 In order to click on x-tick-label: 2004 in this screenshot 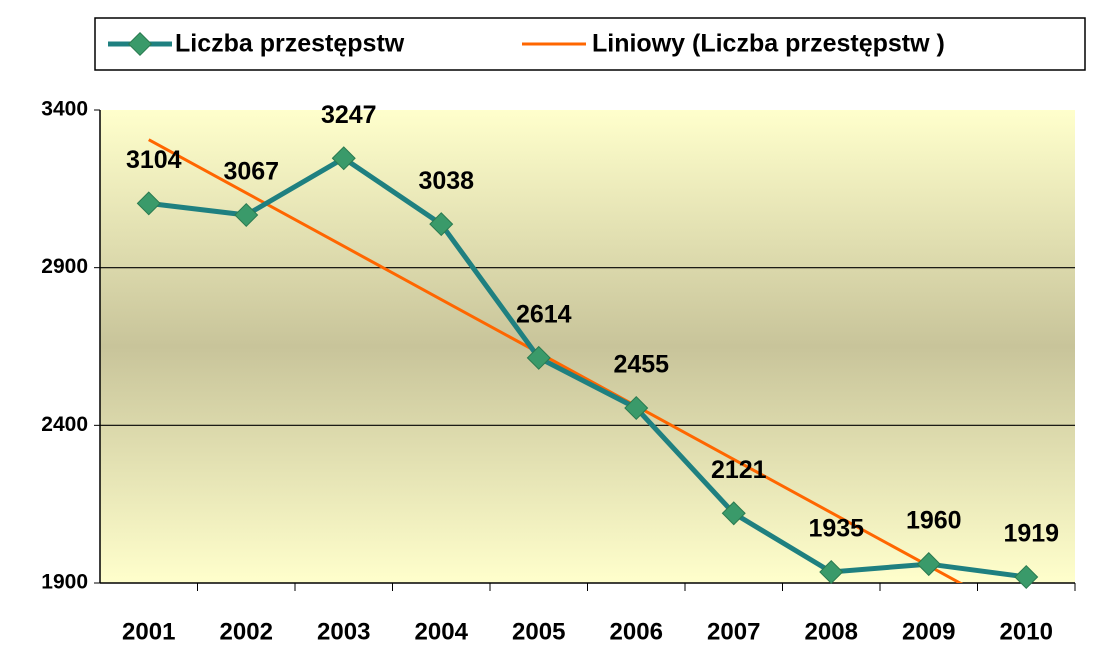, I will do `click(442, 631)`.